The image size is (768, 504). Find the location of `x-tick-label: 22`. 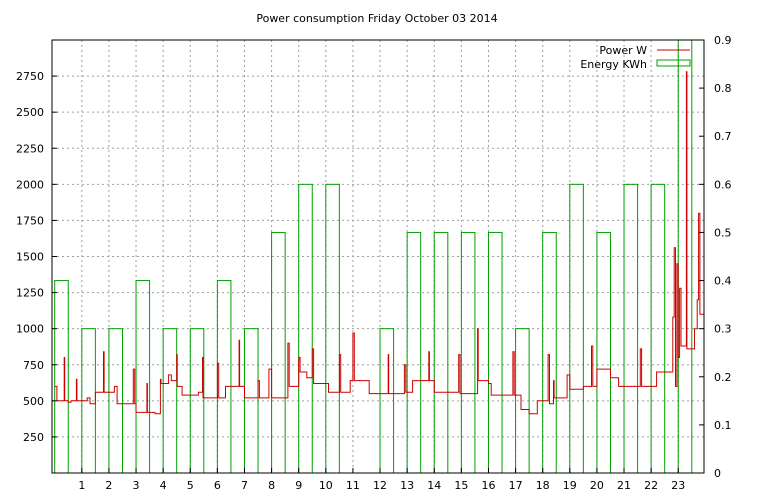

x-tick-label: 22 is located at coordinates (651, 485).